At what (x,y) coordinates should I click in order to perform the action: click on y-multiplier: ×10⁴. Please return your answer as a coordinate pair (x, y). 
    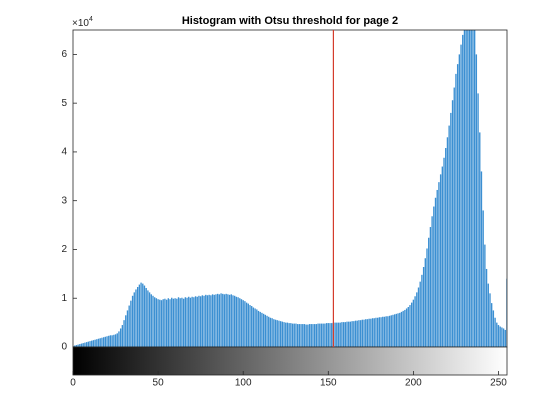
    Looking at the image, I should click on (82, 22).